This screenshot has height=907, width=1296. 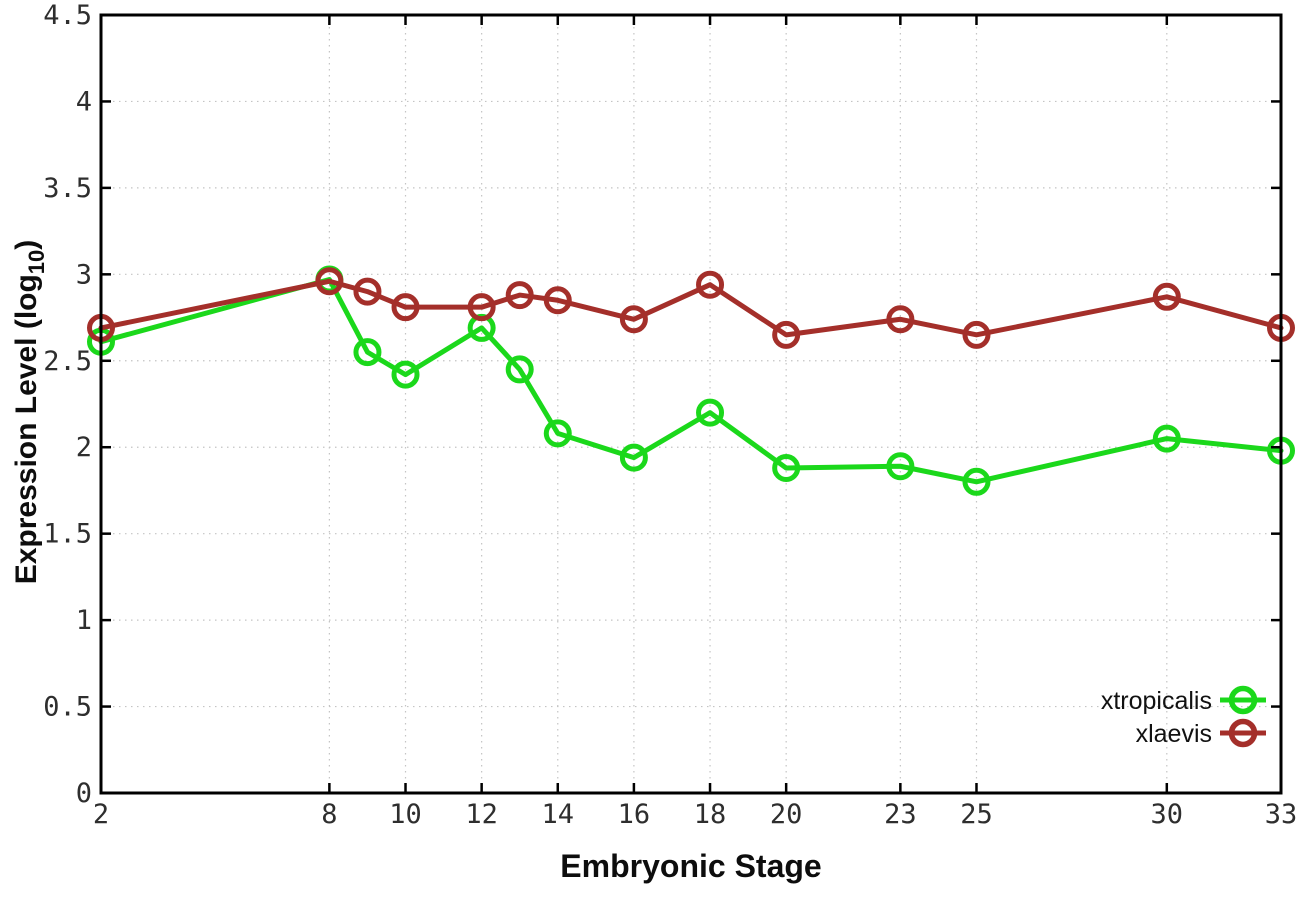 What do you see at coordinates (26, 429) in the screenshot?
I see `y-axis-title-main: Expression Level (log` at bounding box center [26, 429].